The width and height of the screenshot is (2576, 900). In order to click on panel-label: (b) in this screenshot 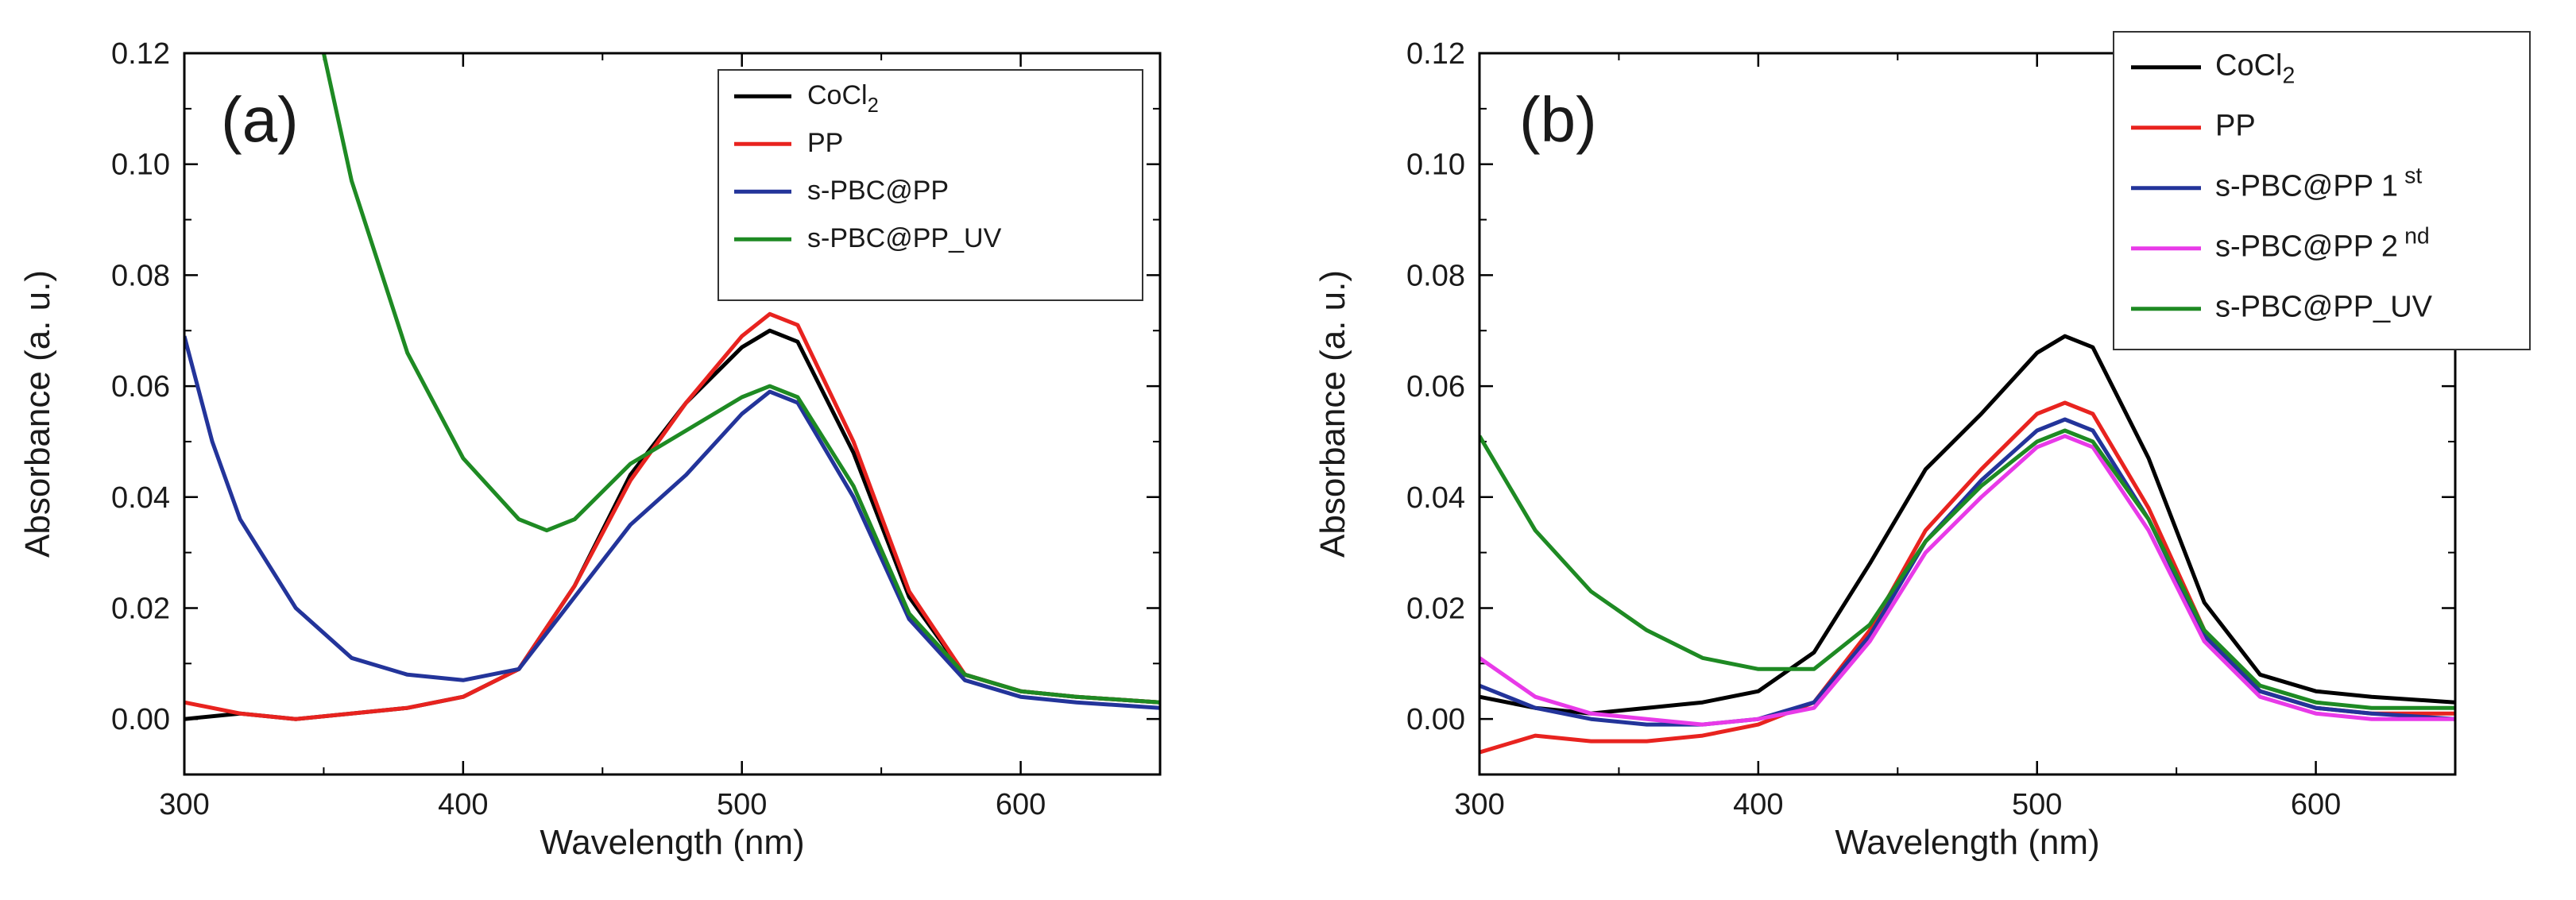, I will do `click(1558, 120)`.